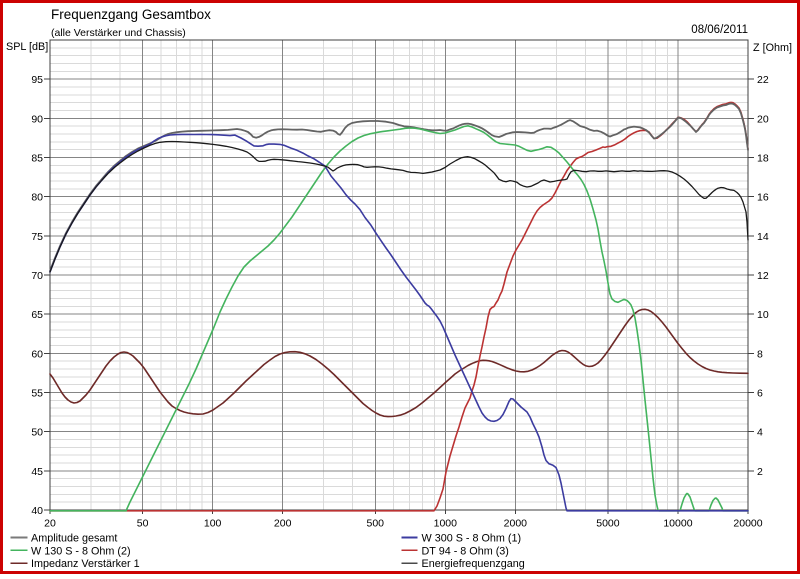 The width and height of the screenshot is (800, 579). Describe the element at coordinates (131, 14) in the screenshot. I see `svg-text: Frequenzgang Gesamtbox` at that location.